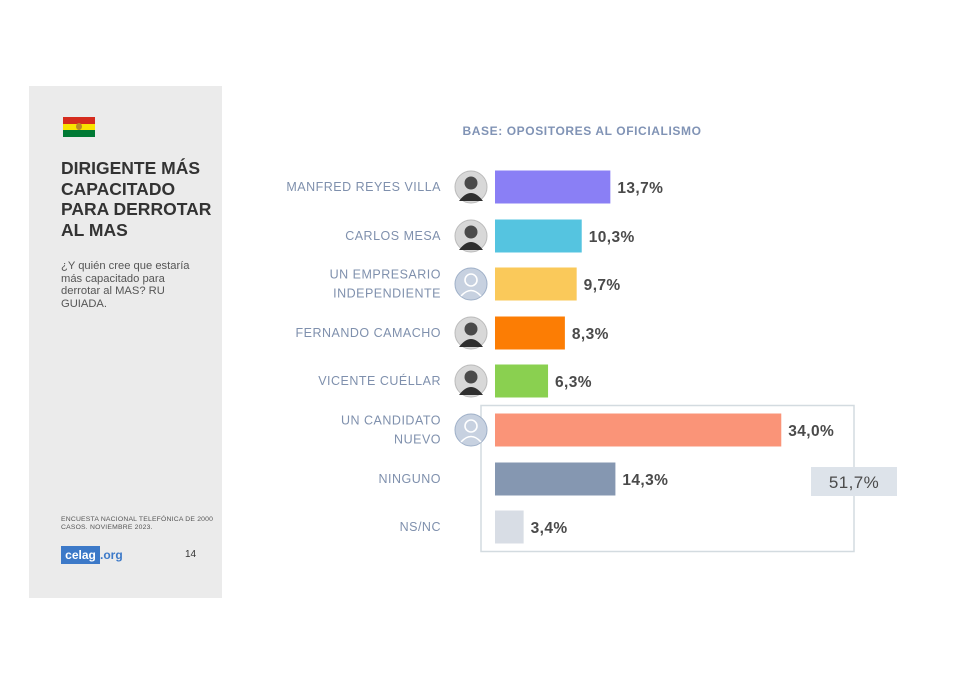 This screenshot has height=684, width=970. I want to click on category-label: UN EMPRESARIO, so click(385, 275).